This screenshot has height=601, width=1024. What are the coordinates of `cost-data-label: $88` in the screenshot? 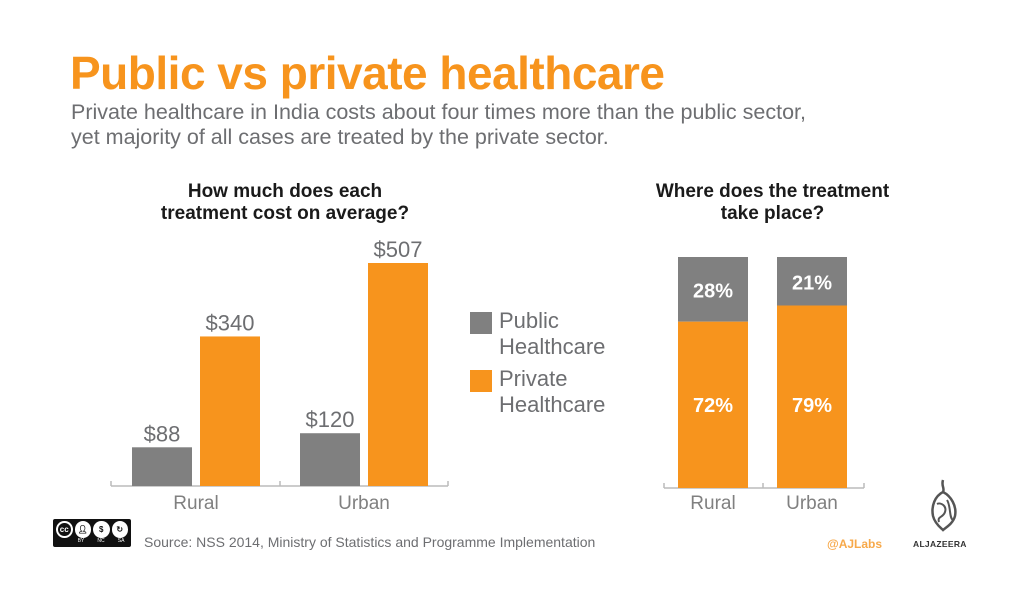 It's located at (162, 433).